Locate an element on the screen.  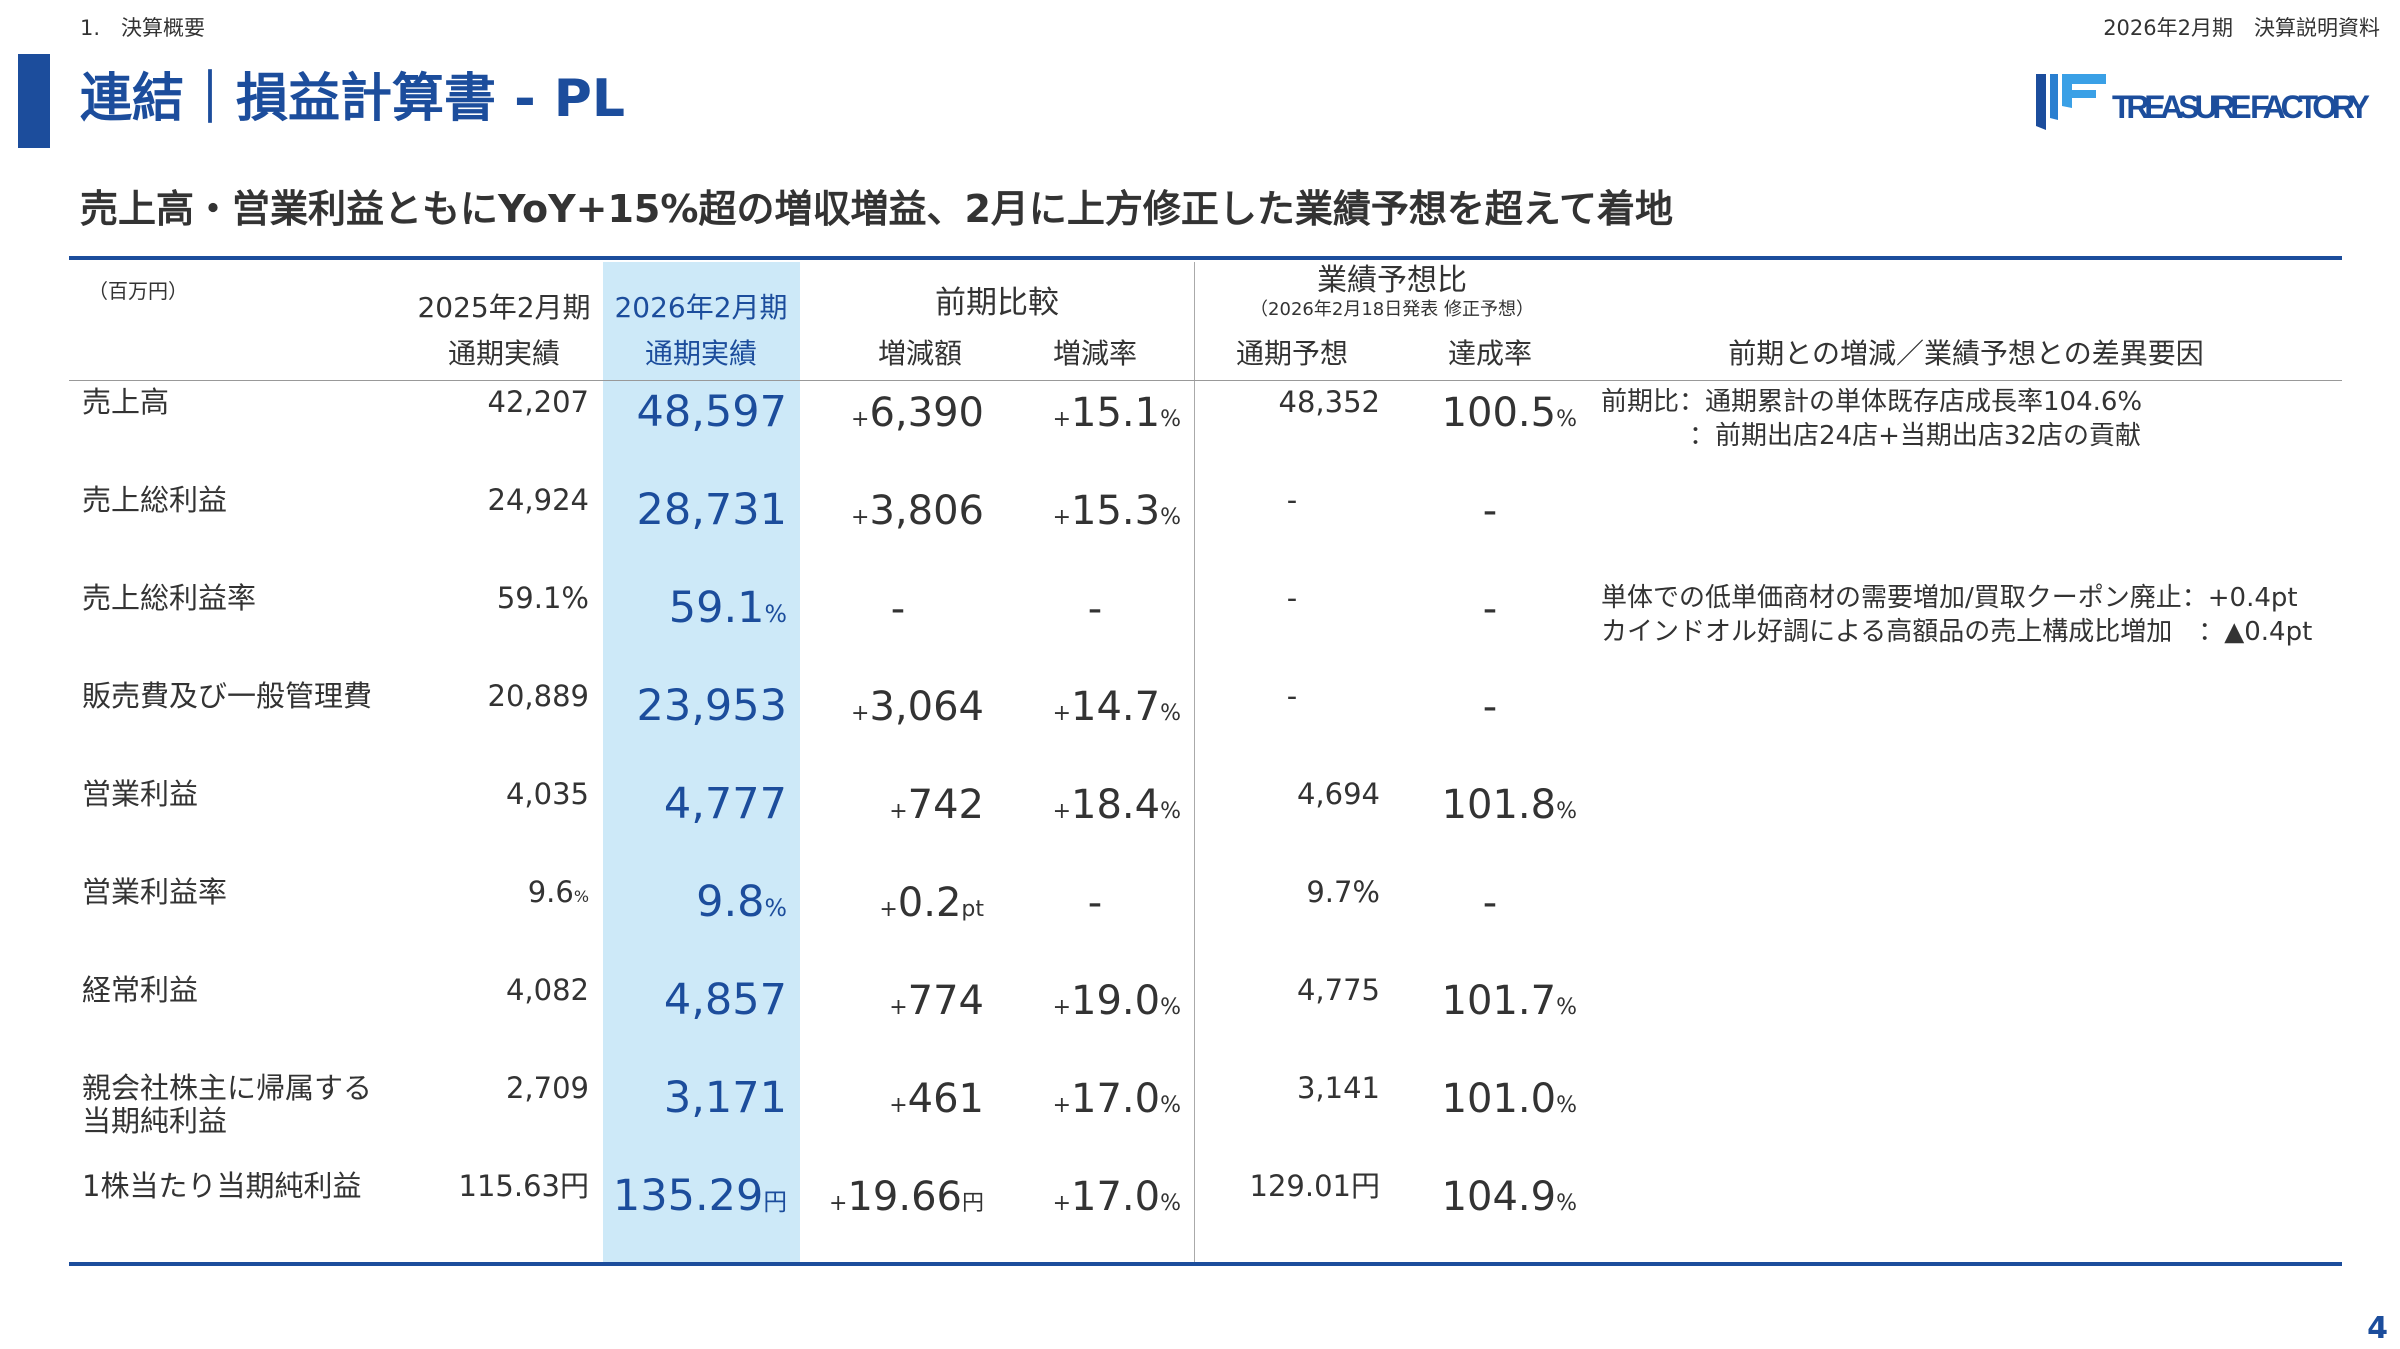
cell-fc: 129.01円 is located at coordinates (1314, 1186).